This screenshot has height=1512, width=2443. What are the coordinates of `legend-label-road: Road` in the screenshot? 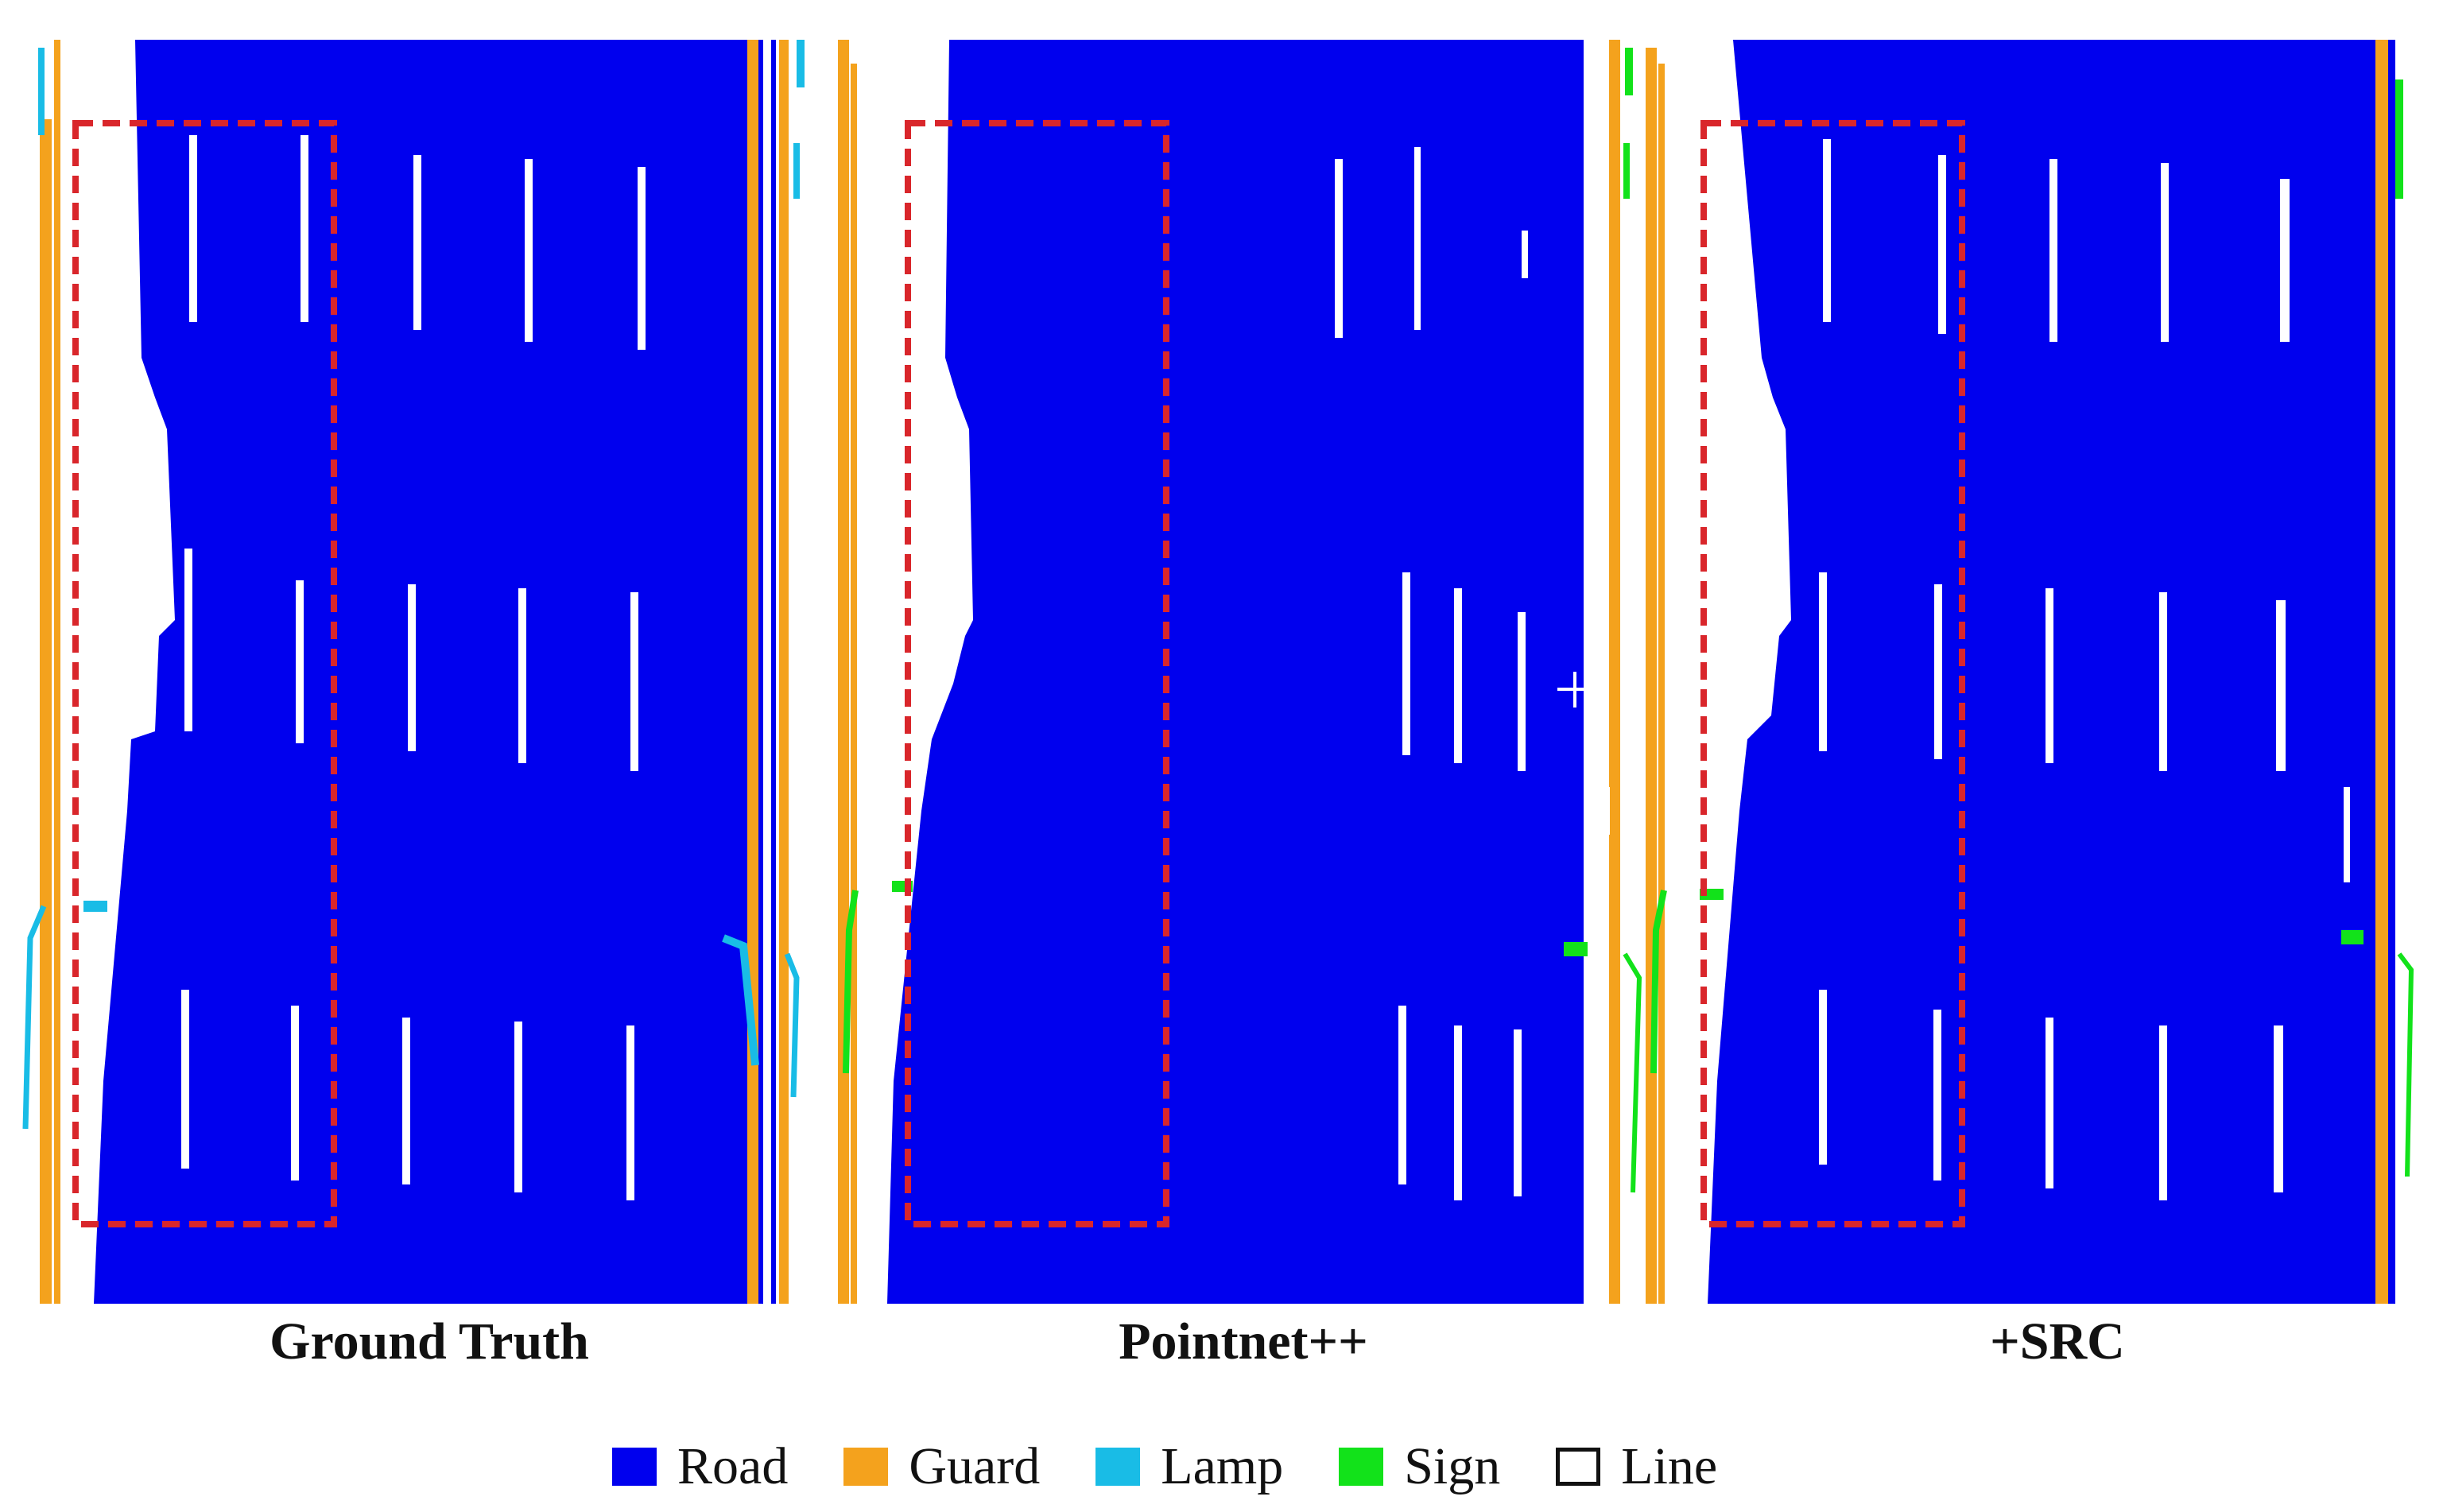 It's located at (733, 1466).